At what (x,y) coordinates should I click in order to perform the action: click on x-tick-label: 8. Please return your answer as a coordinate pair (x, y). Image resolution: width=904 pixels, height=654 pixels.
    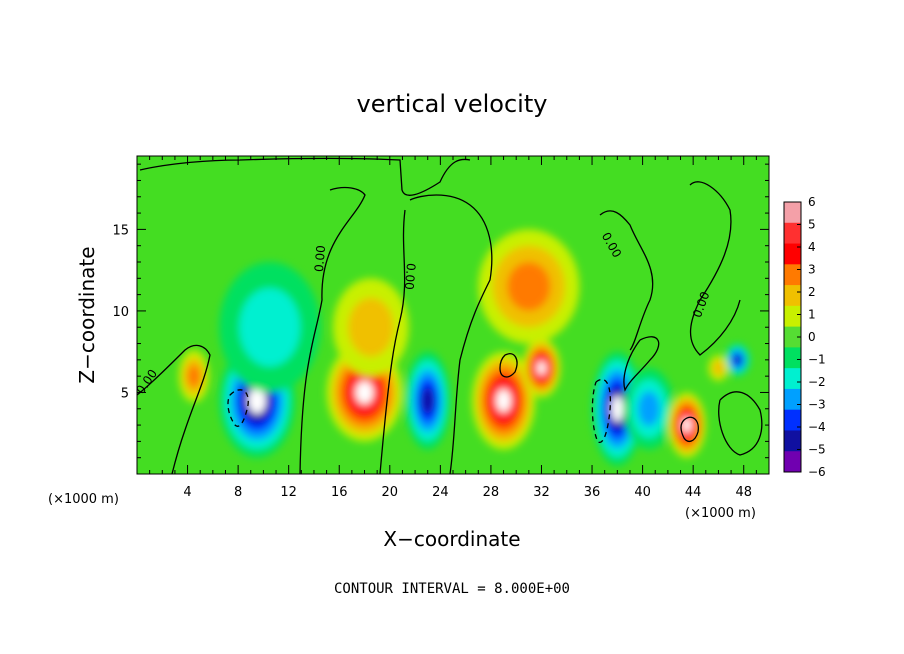
    Looking at the image, I should click on (238, 492).